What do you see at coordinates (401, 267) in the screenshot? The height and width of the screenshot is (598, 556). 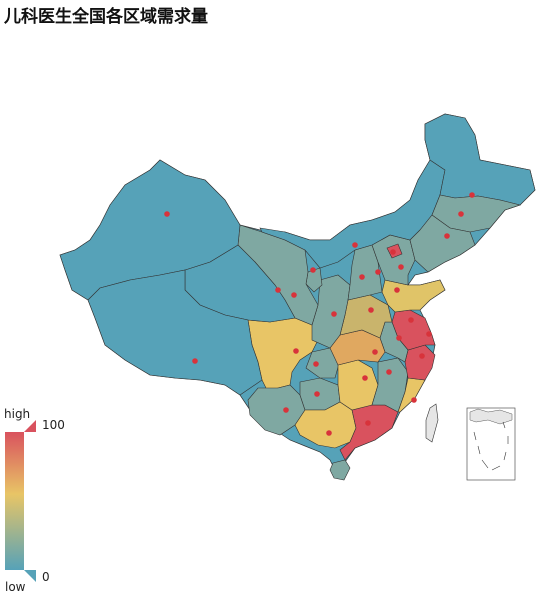 I see `marker-tianjin` at bounding box center [401, 267].